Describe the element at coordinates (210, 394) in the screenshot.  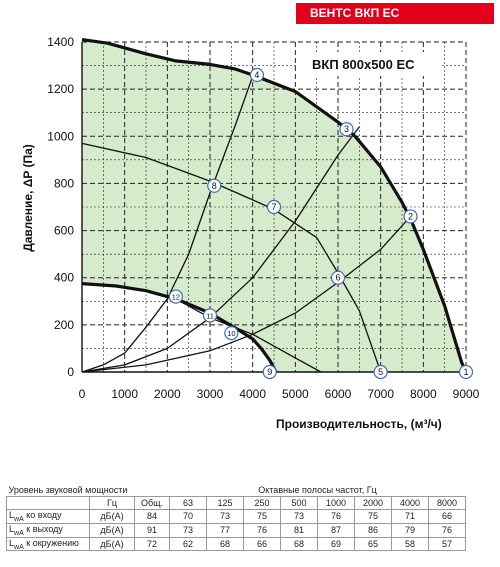
I see `x-tick-label: 3000` at that location.